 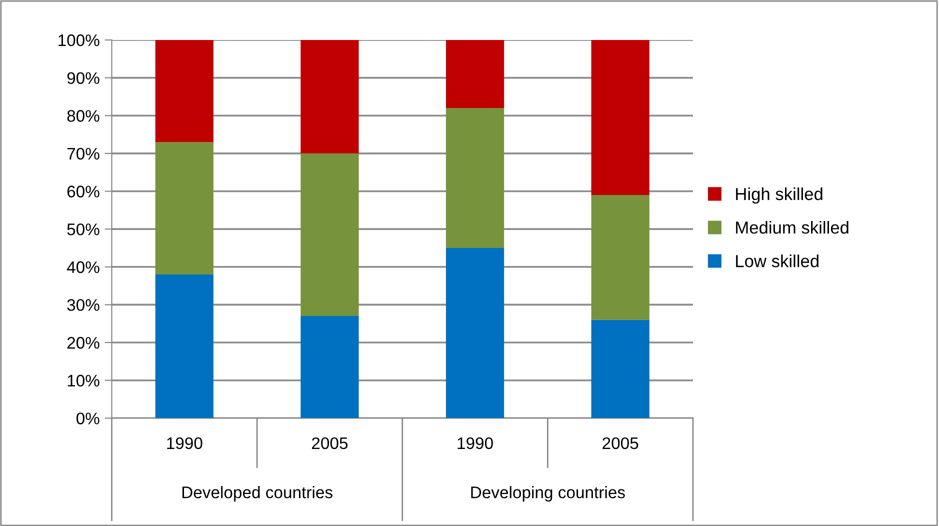 I want to click on legend-label: Low skilled, so click(x=777, y=261).